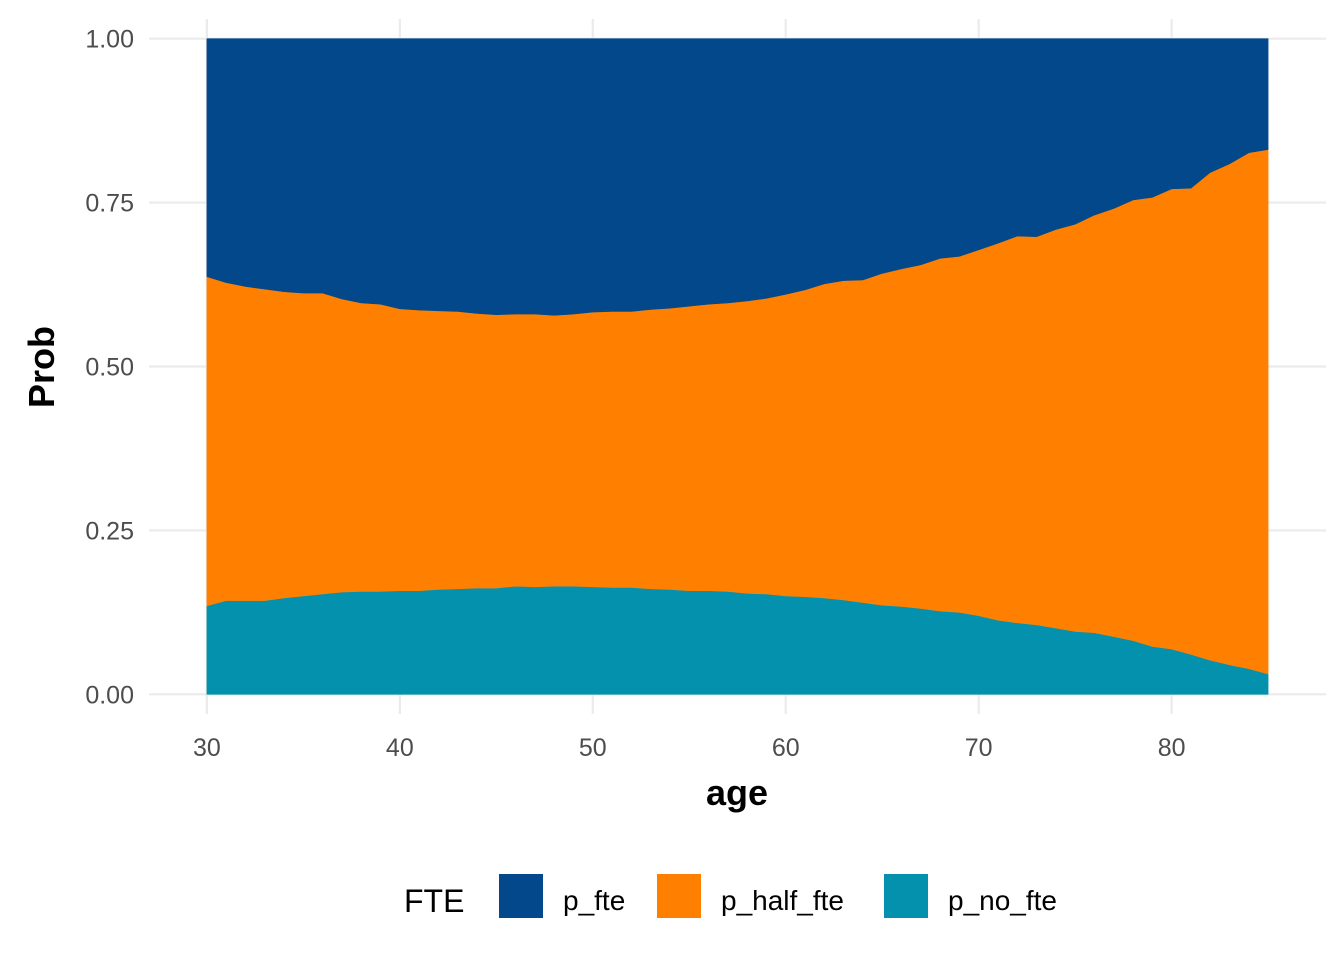  I want to click on y-tick-label: 0.00, so click(109, 695).